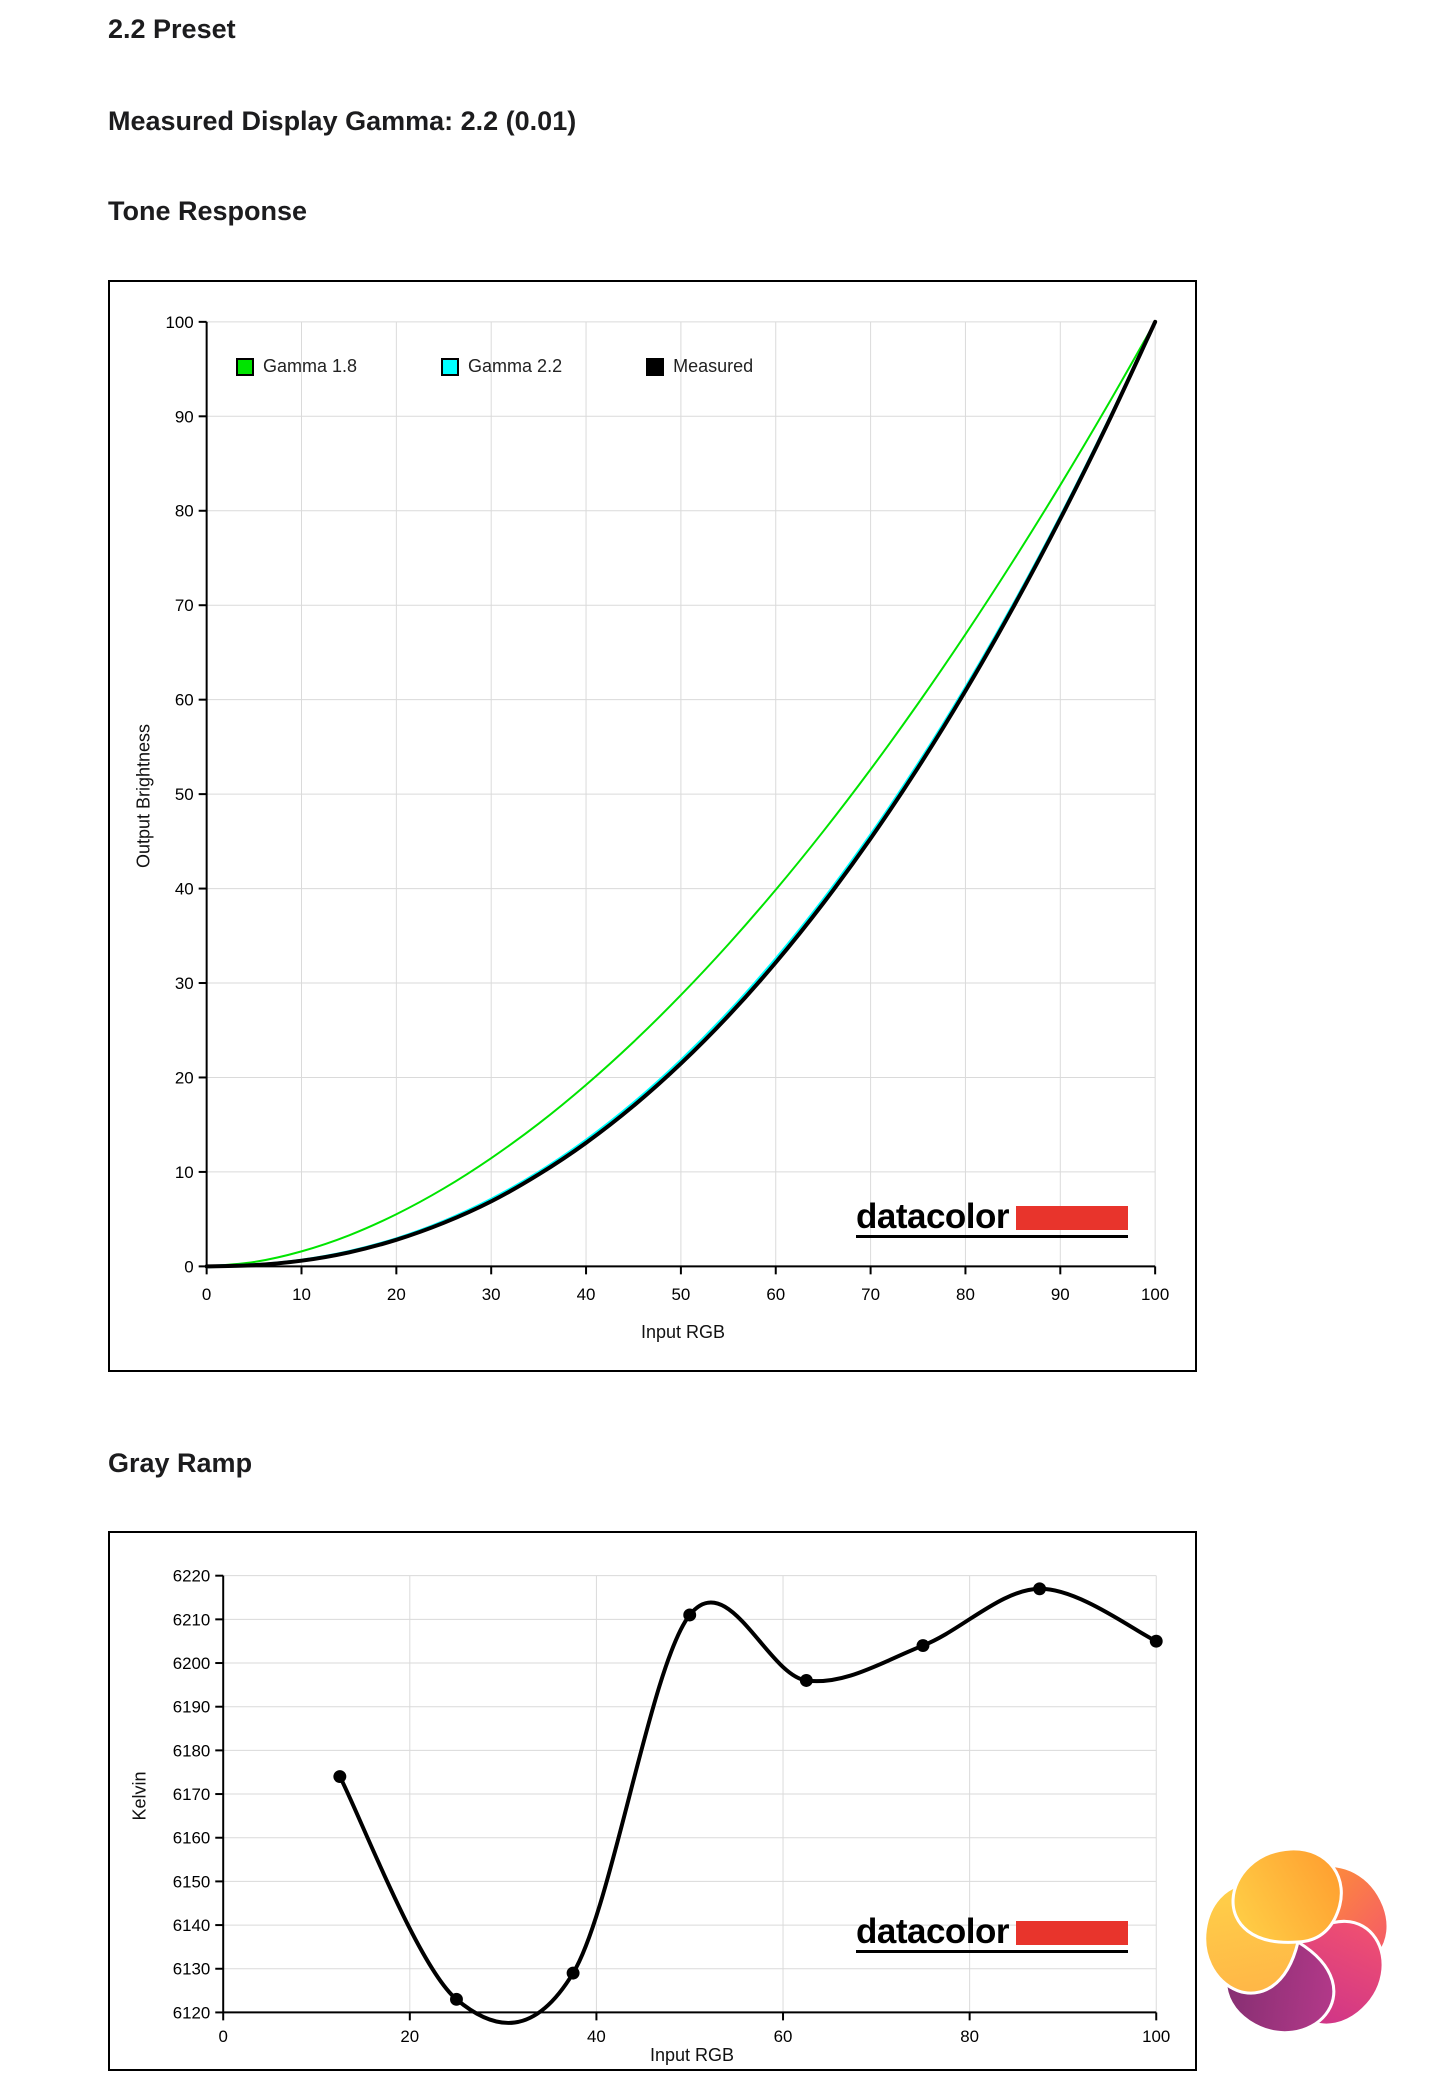  Describe the element at coordinates (245, 366) in the screenshot. I see `gamma-18-swatch-icon` at that location.